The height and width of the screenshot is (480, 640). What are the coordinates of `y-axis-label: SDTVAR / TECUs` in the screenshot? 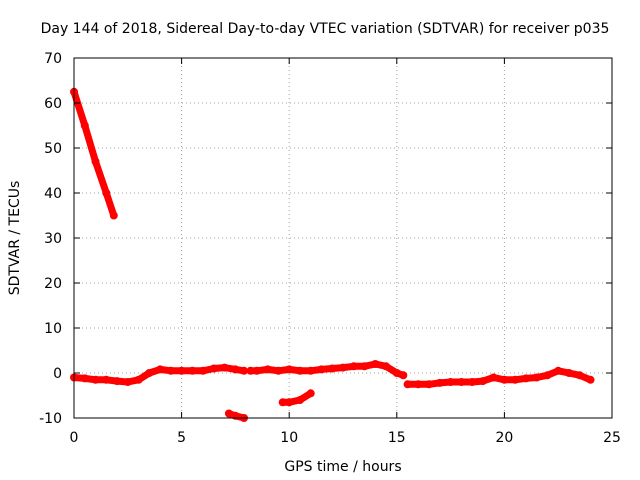 It's located at (15, 238).